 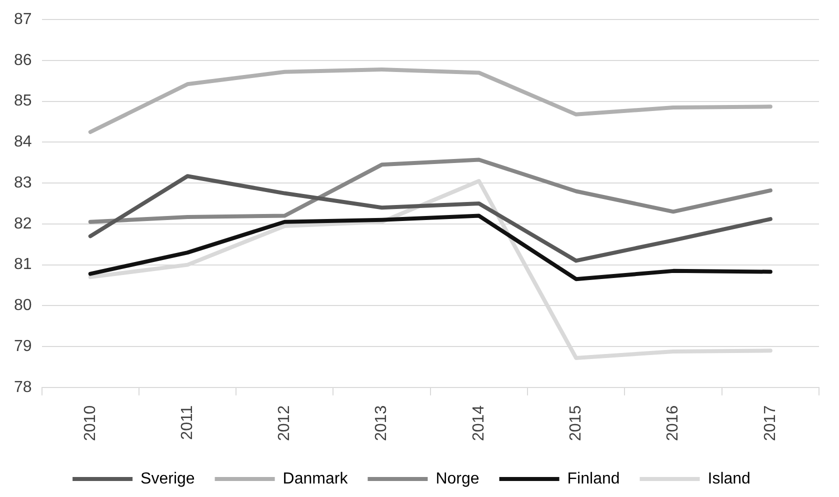 I want to click on y-tick-label: 78, so click(x=23, y=387).